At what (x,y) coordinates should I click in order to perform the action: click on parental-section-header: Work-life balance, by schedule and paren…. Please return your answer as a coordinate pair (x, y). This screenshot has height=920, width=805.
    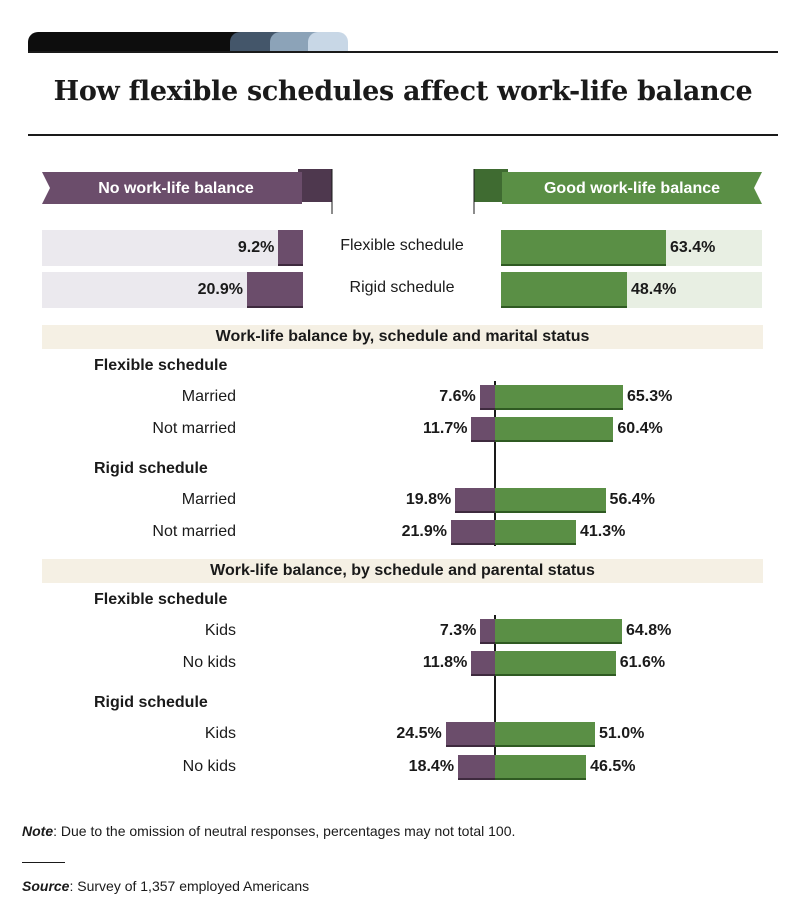
    Looking at the image, I should click on (402, 571).